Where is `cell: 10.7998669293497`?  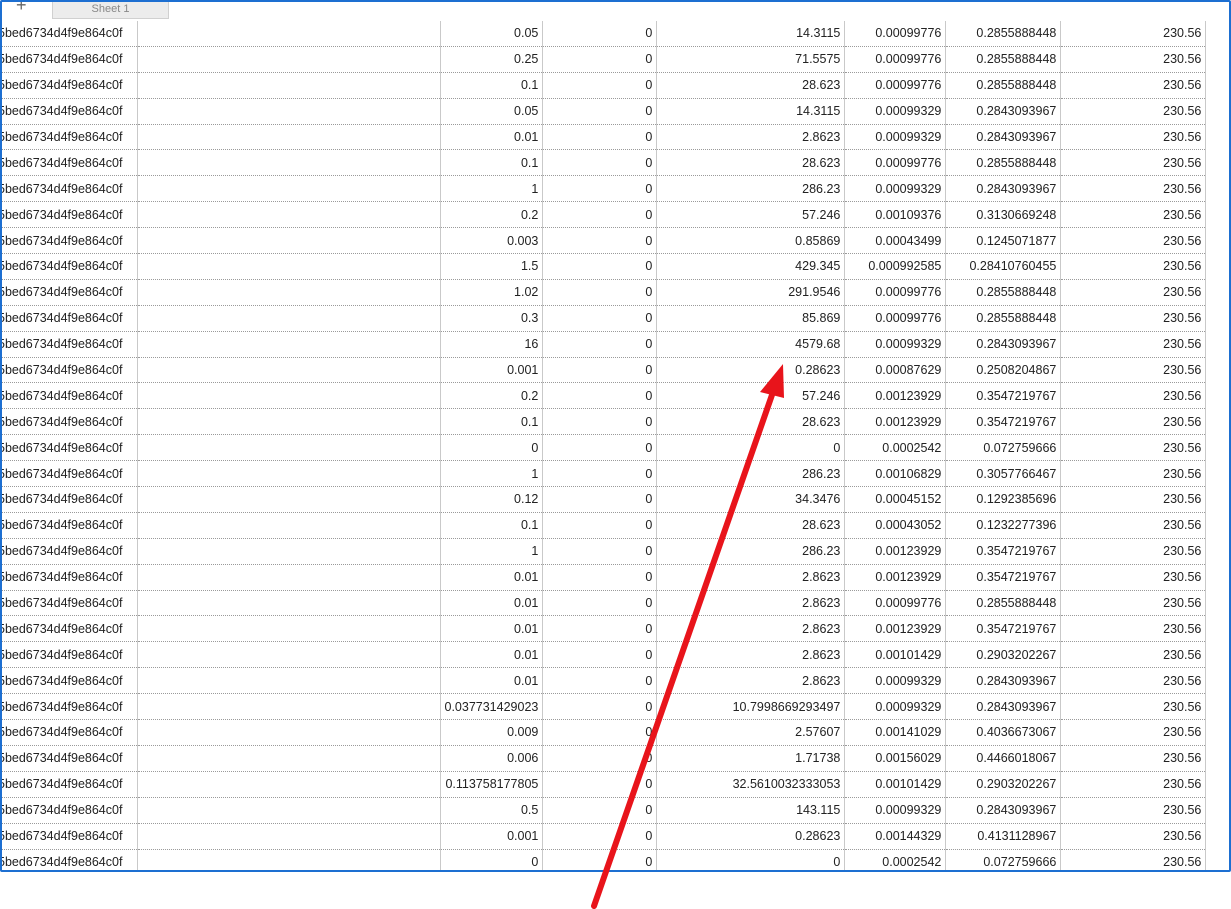 cell: 10.7998669293497 is located at coordinates (751, 707).